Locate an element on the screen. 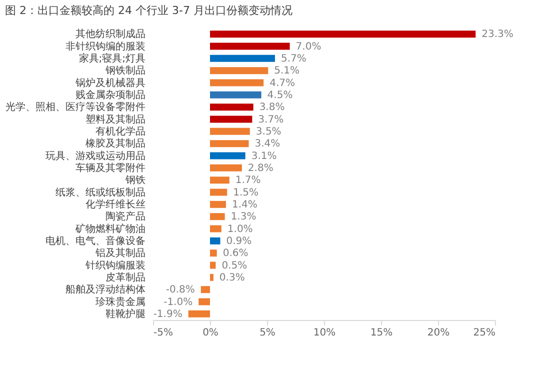 This screenshot has height=377, width=554. data-label: 23.3% is located at coordinates (498, 34).